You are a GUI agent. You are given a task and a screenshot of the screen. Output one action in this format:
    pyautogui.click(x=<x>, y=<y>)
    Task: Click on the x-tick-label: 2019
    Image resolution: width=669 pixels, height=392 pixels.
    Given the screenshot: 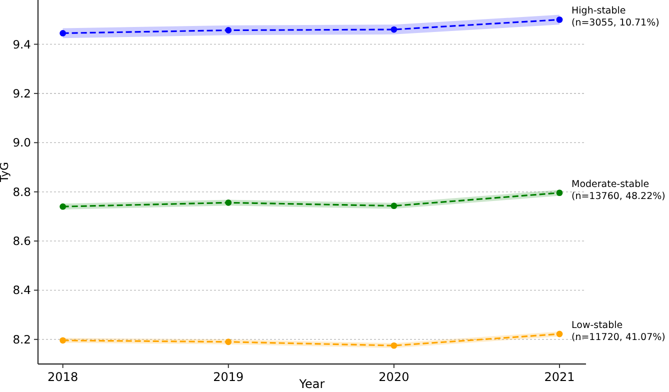 What is the action you would take?
    pyautogui.click(x=228, y=377)
    